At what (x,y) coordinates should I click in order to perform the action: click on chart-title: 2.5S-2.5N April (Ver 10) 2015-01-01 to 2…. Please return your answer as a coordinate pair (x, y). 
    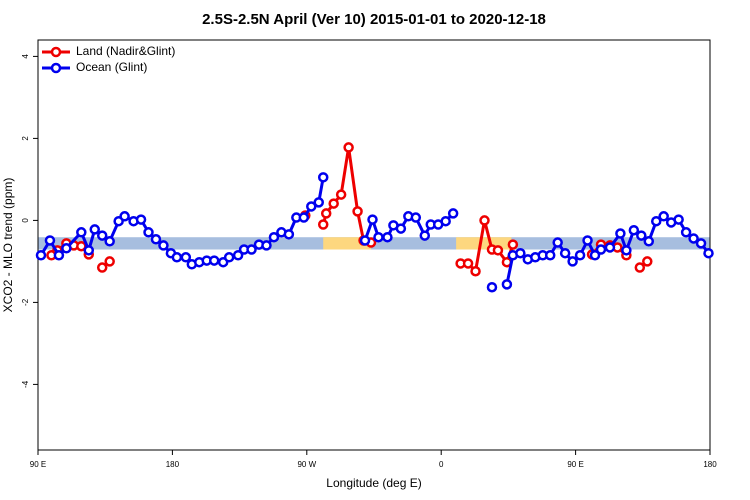
    Looking at the image, I should click on (374, 19).